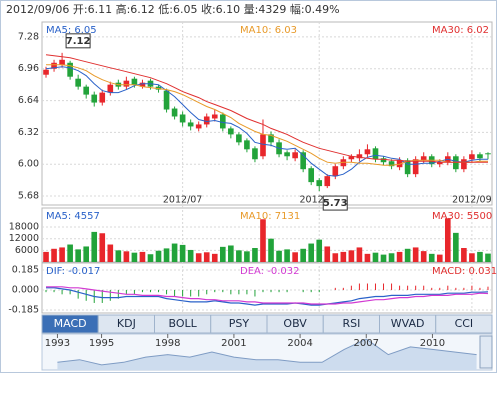 The height and width of the screenshot is (404, 497). I want to click on tab, so click(464, 324).